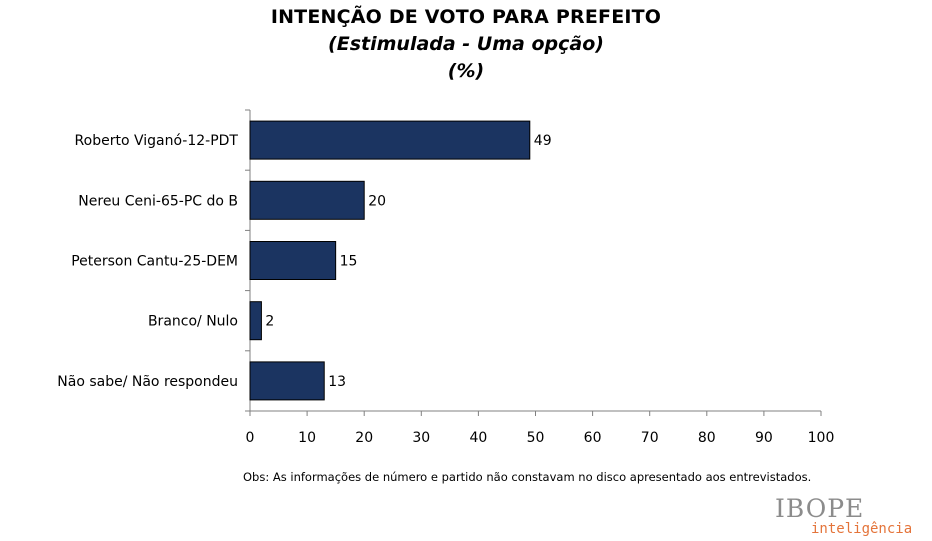 Image resolution: width=932 pixels, height=541 pixels. What do you see at coordinates (158, 201) in the screenshot?
I see `category-label: Nereu Ceni-65-PC do B` at bounding box center [158, 201].